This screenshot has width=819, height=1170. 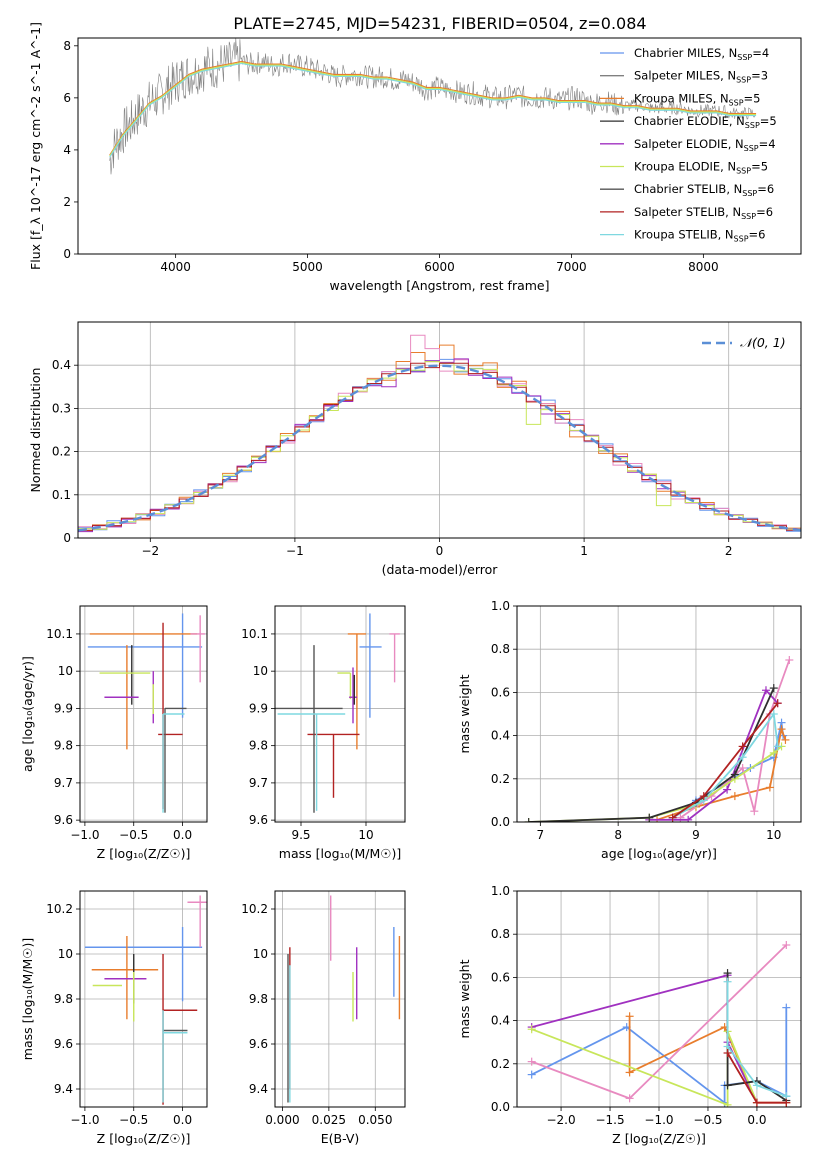 What do you see at coordinates (440, 551) in the screenshot?
I see `tick-label-x: 0` at bounding box center [440, 551].